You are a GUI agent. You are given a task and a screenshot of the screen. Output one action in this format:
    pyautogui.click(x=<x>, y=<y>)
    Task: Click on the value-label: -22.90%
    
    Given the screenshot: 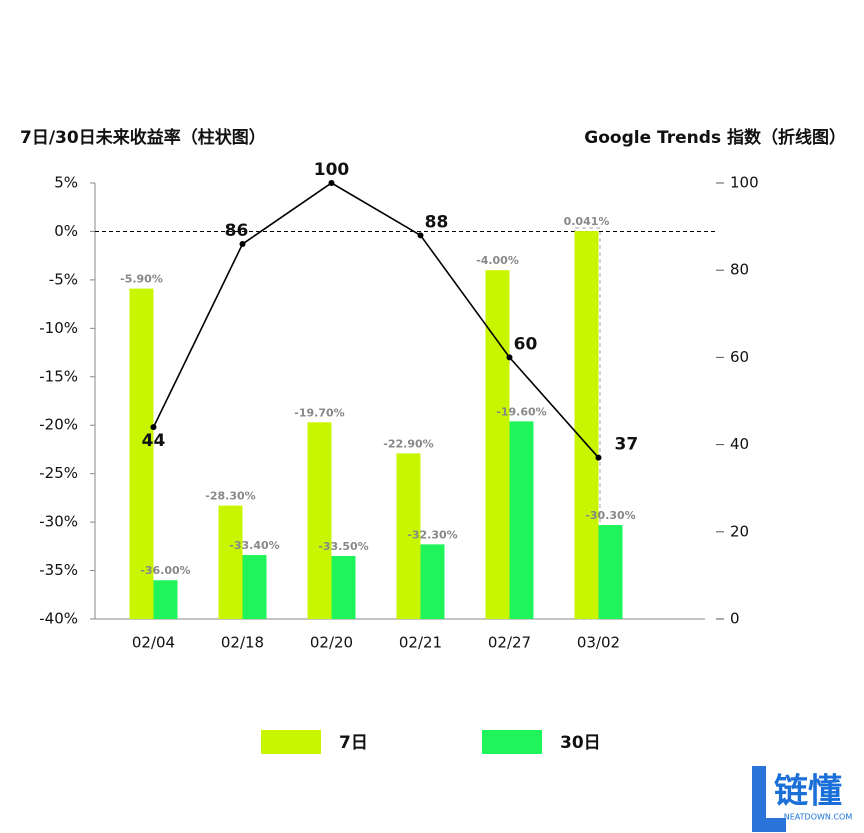 What is the action you would take?
    pyautogui.click(x=408, y=443)
    